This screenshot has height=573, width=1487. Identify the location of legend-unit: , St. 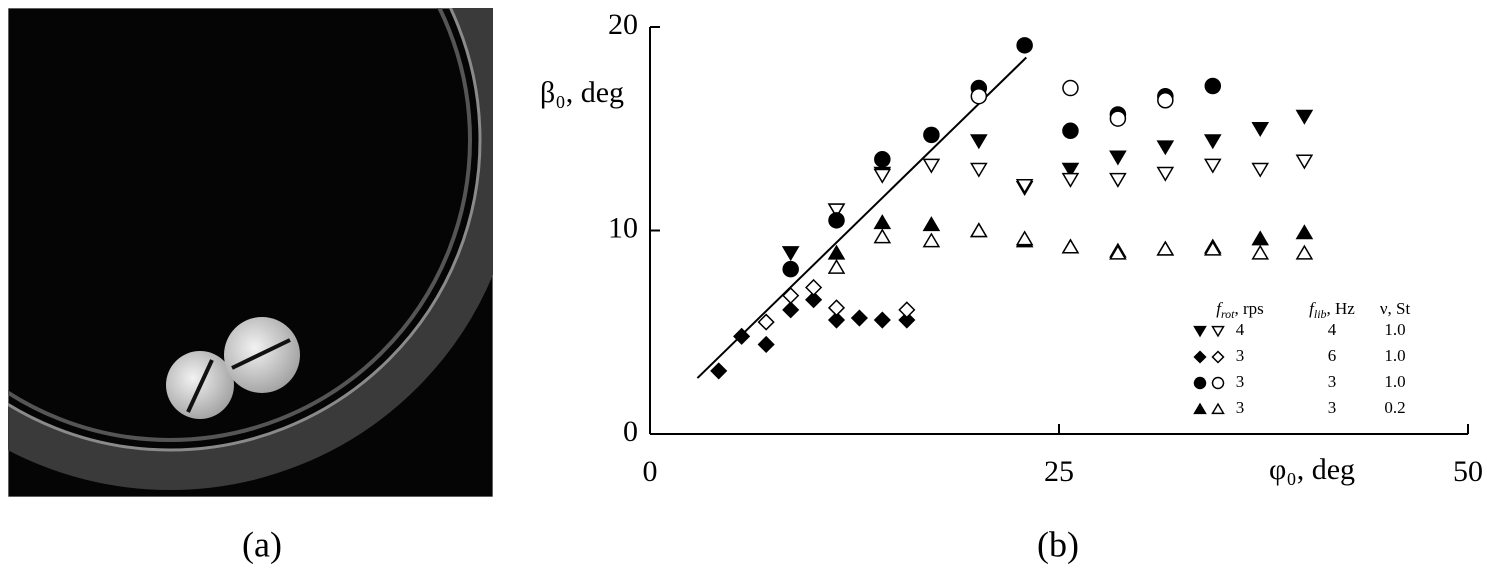
(1399, 308).